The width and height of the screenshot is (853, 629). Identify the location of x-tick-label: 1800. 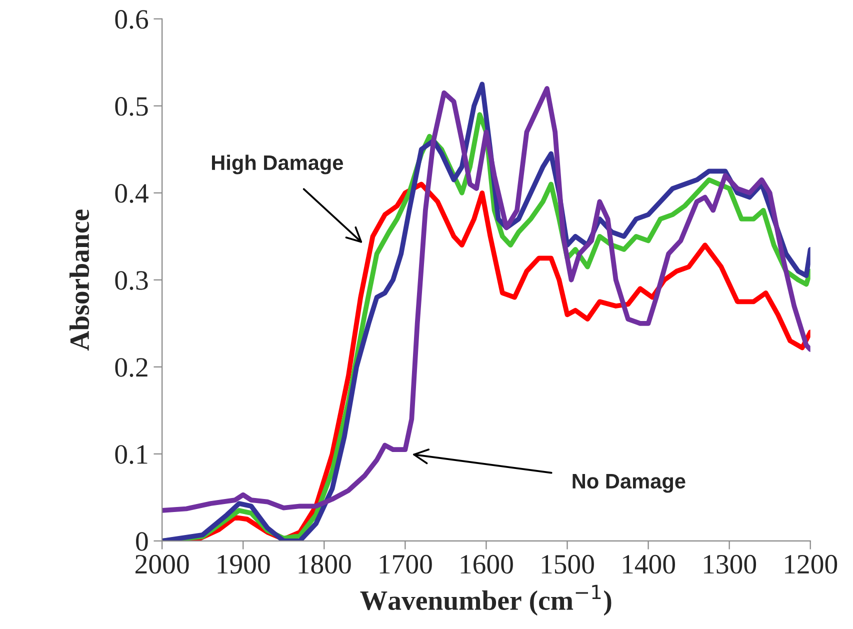
(324, 564).